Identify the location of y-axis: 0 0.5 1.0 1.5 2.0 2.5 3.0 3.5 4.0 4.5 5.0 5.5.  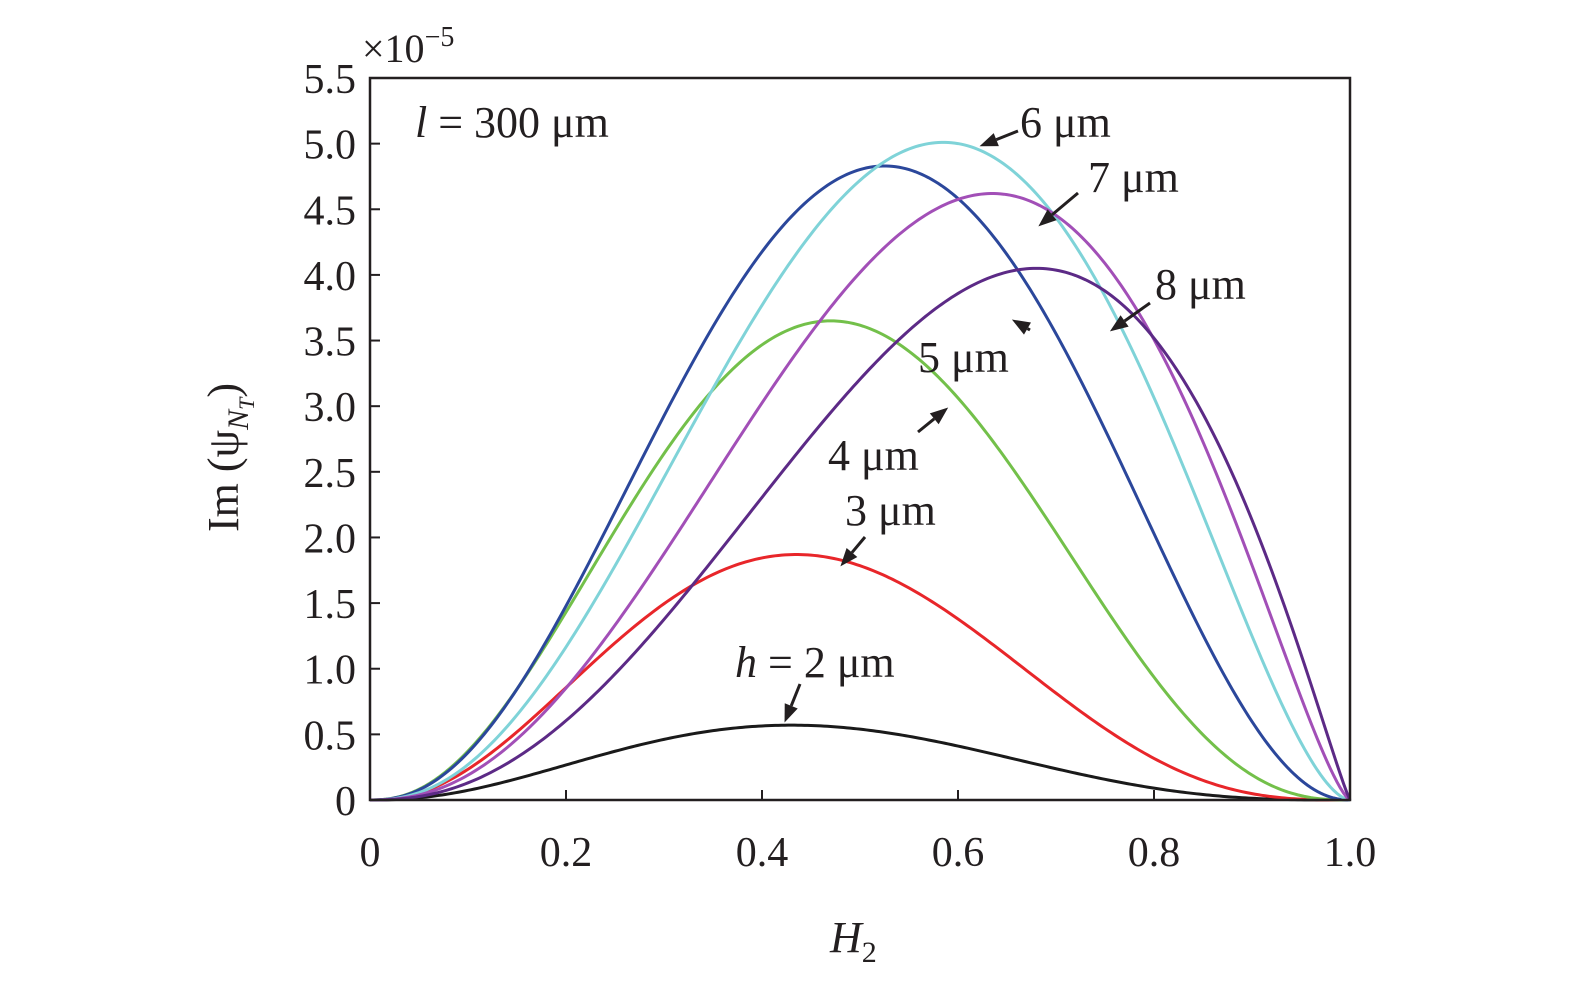
(342, 441).